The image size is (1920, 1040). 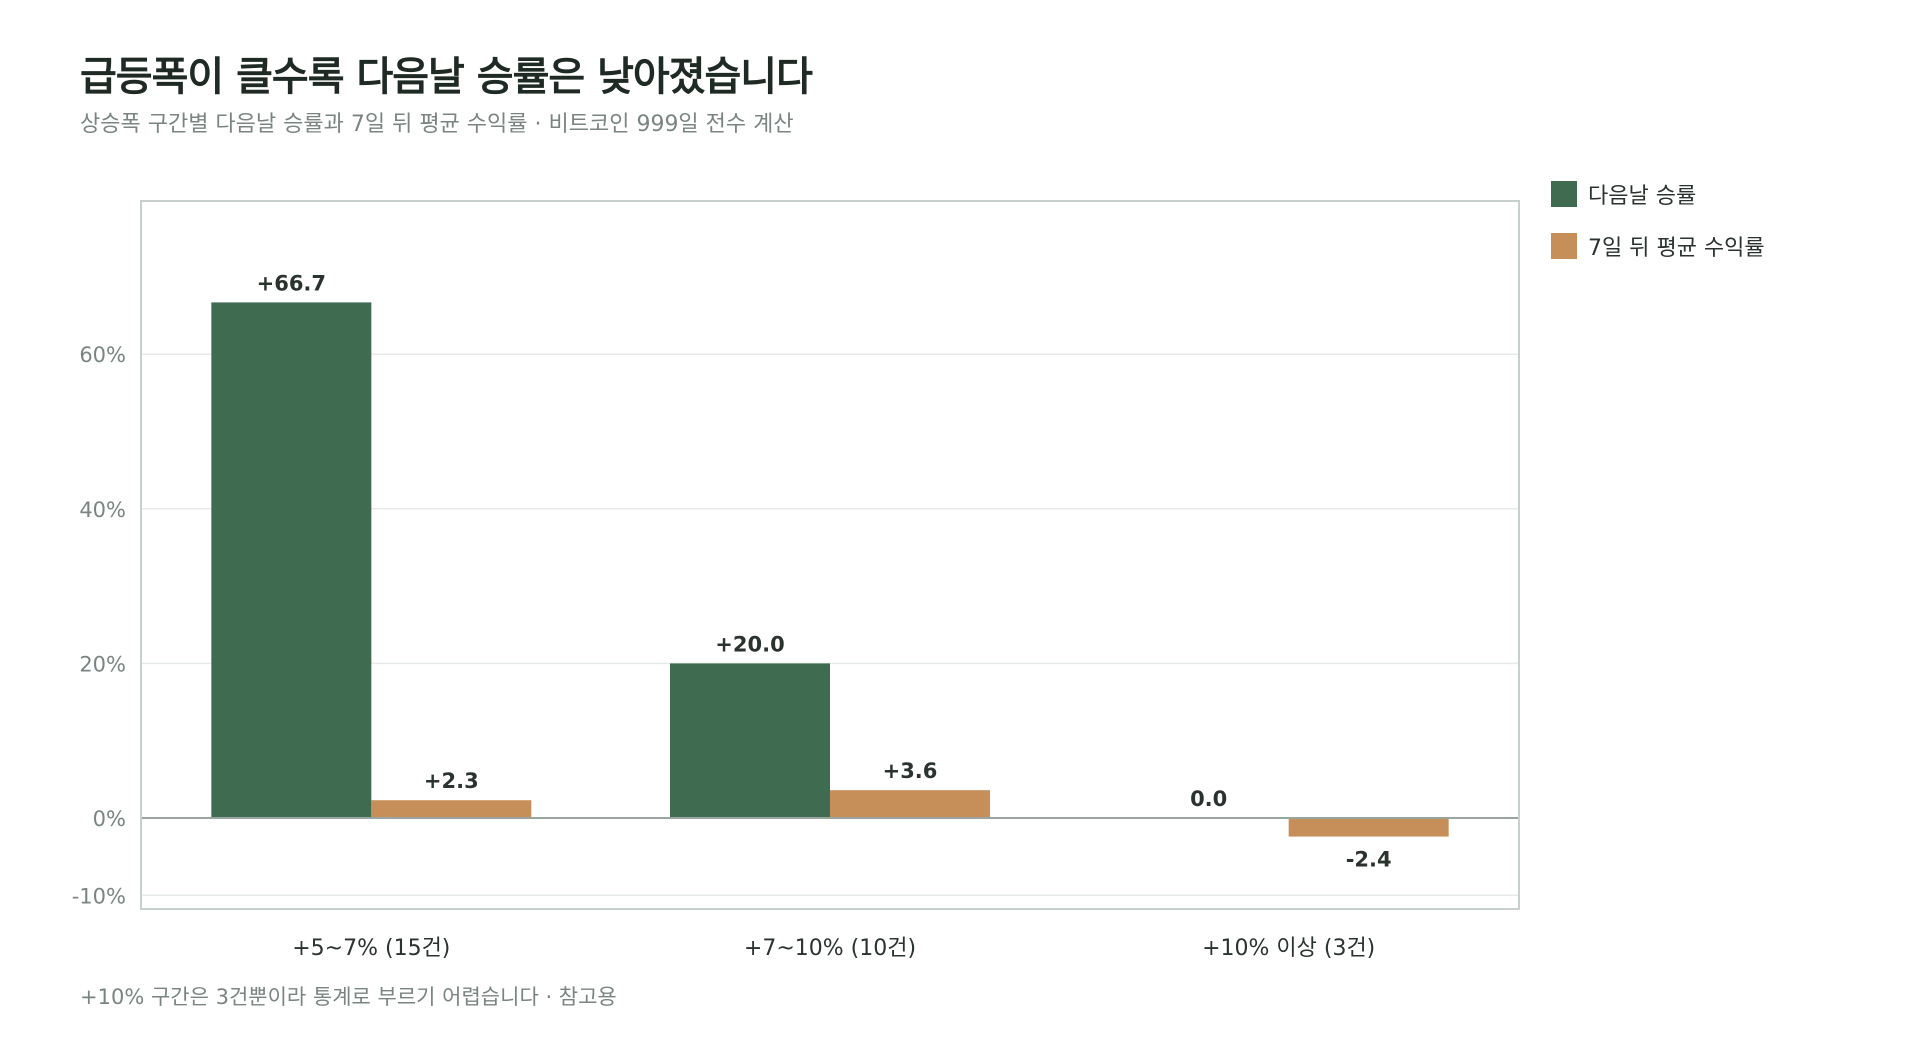 What do you see at coordinates (99, 625) in the screenshot?
I see `y-axis-ticks: -10% 0% 20% 40% 60%` at bounding box center [99, 625].